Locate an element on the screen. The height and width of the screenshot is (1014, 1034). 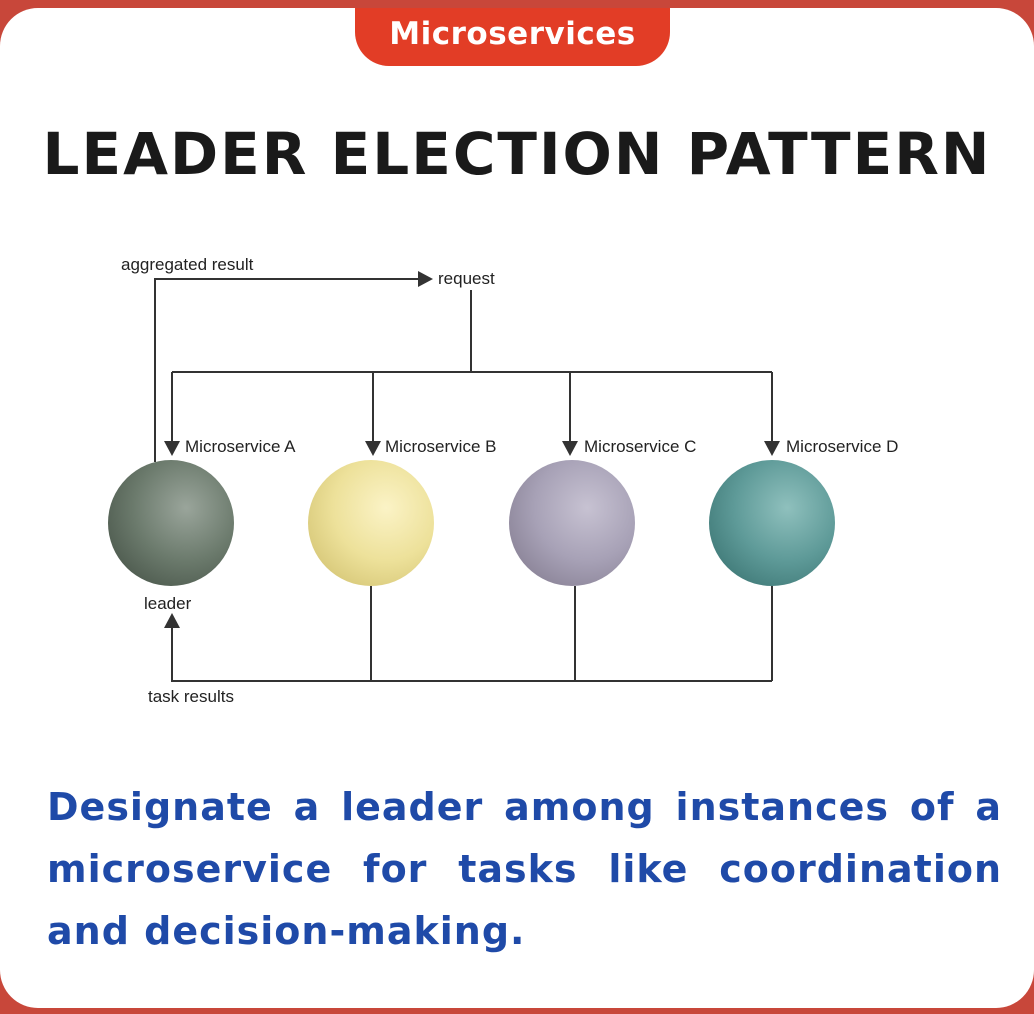
request-arrow-icon is located at coordinates (425, 279).